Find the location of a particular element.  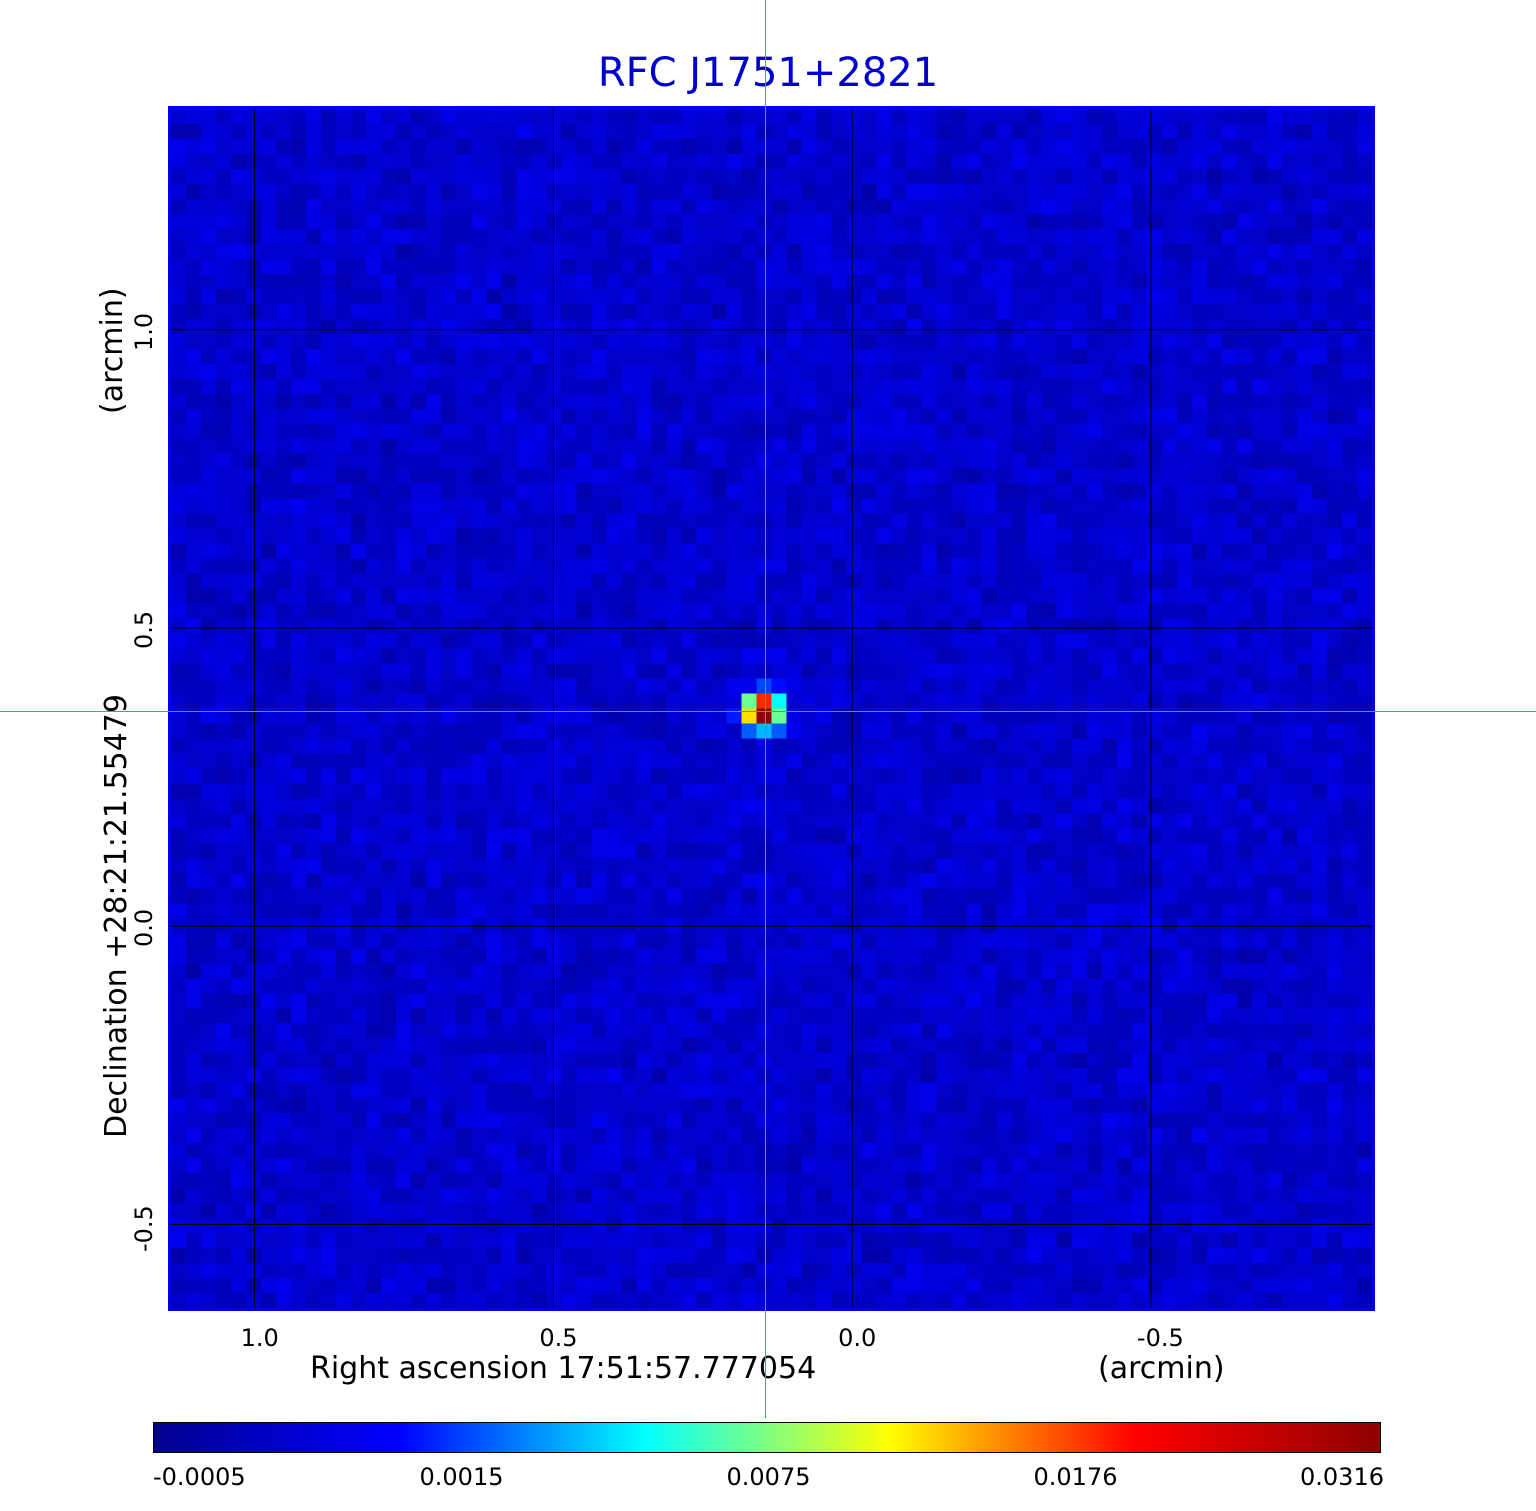

x-tick-label: 0.5 is located at coordinates (558, 1338).